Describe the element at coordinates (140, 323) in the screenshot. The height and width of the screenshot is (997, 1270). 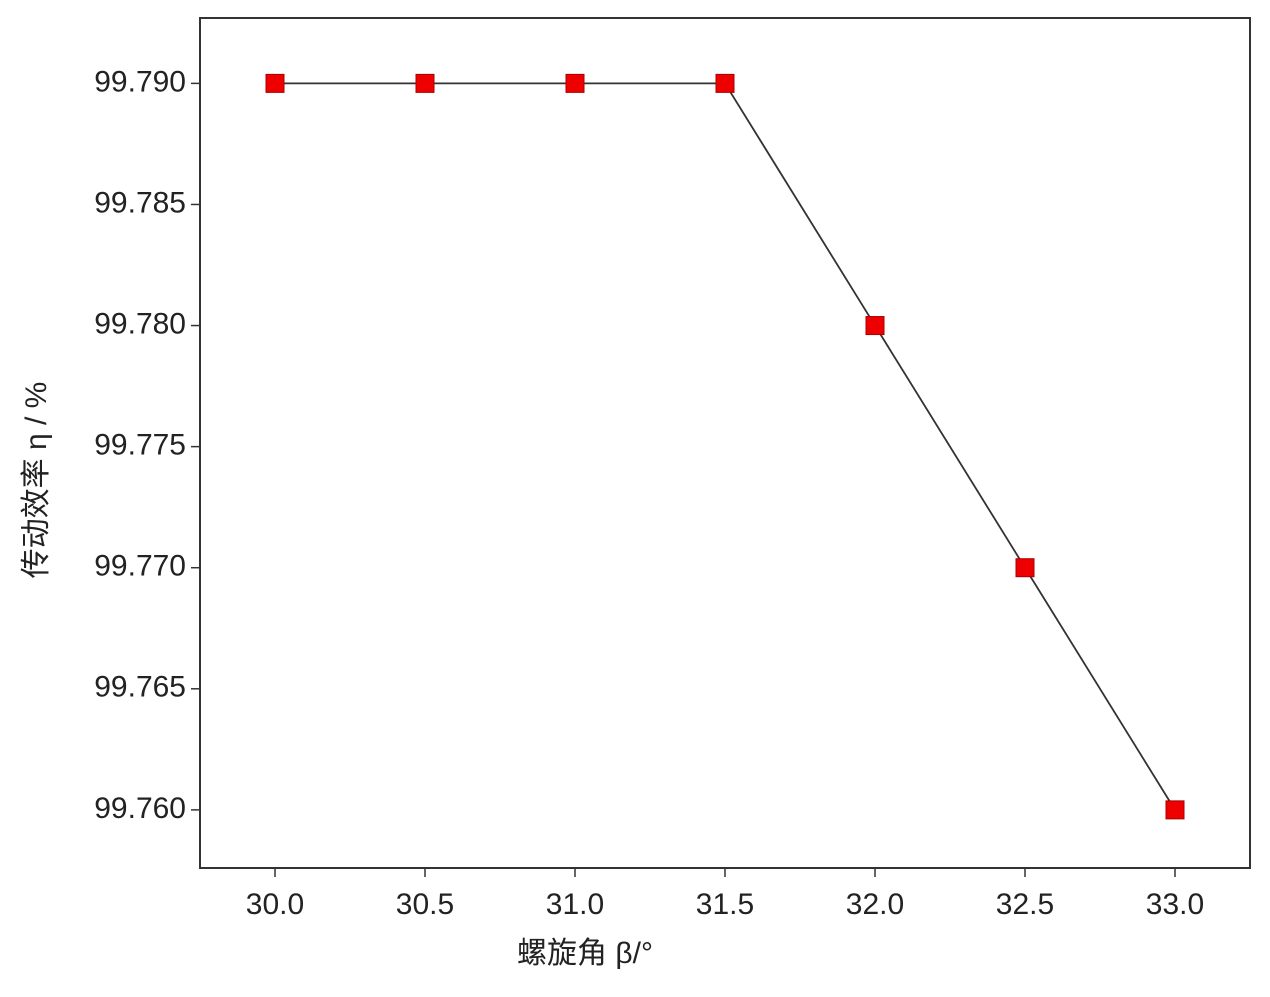
I see `y-tick-label: 99.780` at that location.